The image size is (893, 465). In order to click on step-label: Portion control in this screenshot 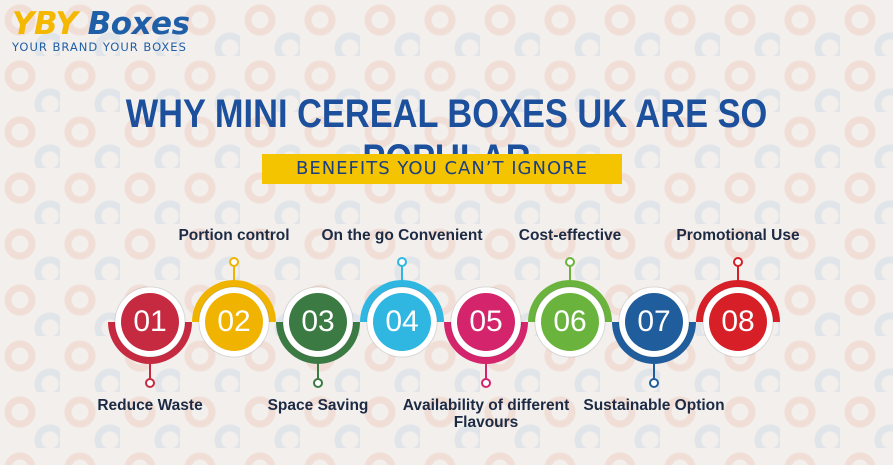, I will do `click(234, 235)`.